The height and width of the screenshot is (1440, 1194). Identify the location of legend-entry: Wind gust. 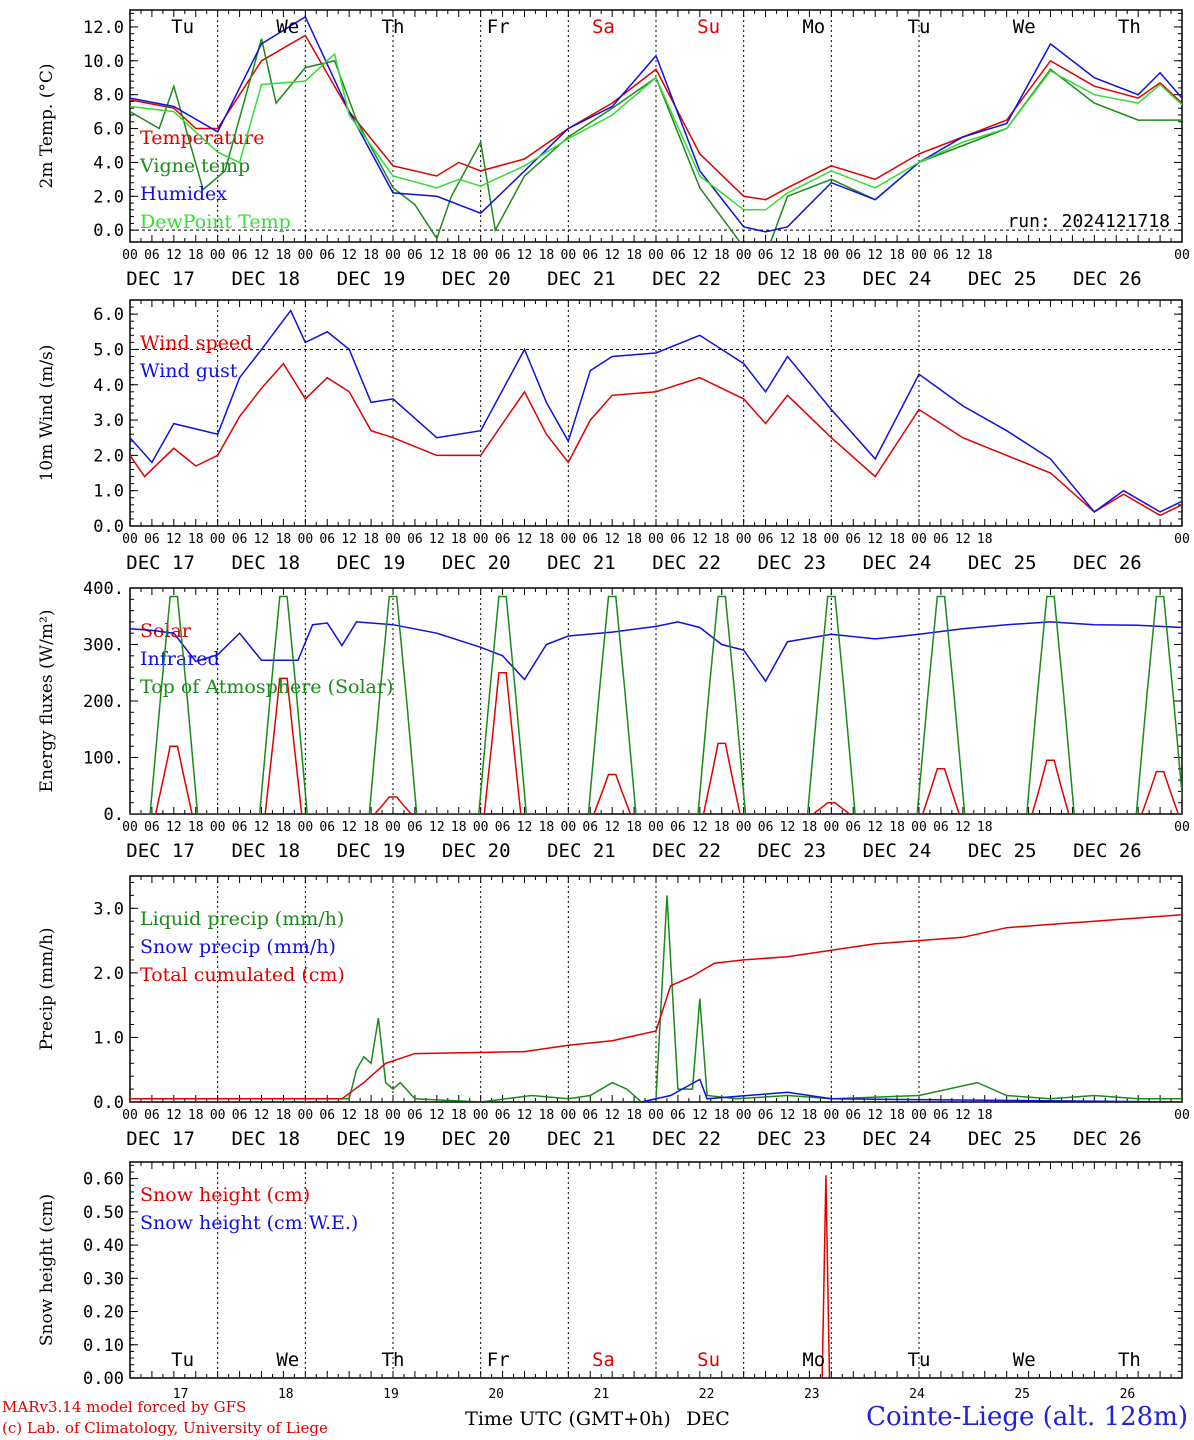
(189, 371).